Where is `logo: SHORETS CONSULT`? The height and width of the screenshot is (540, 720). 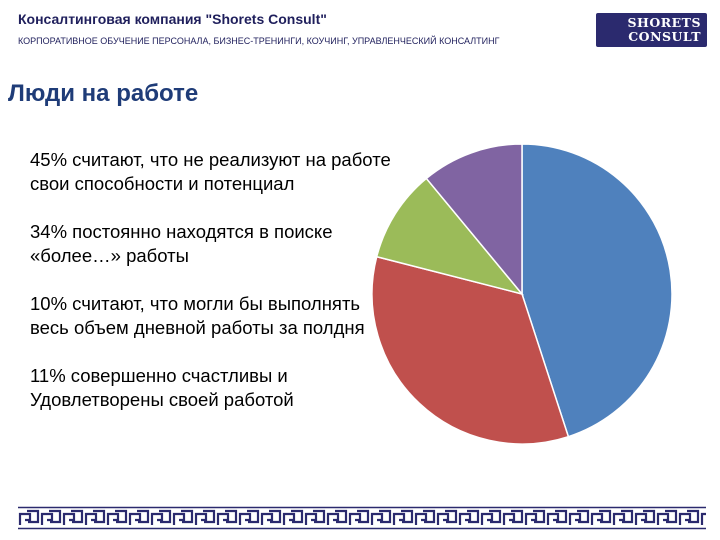
logo: SHORETS CONSULT is located at coordinates (651, 30).